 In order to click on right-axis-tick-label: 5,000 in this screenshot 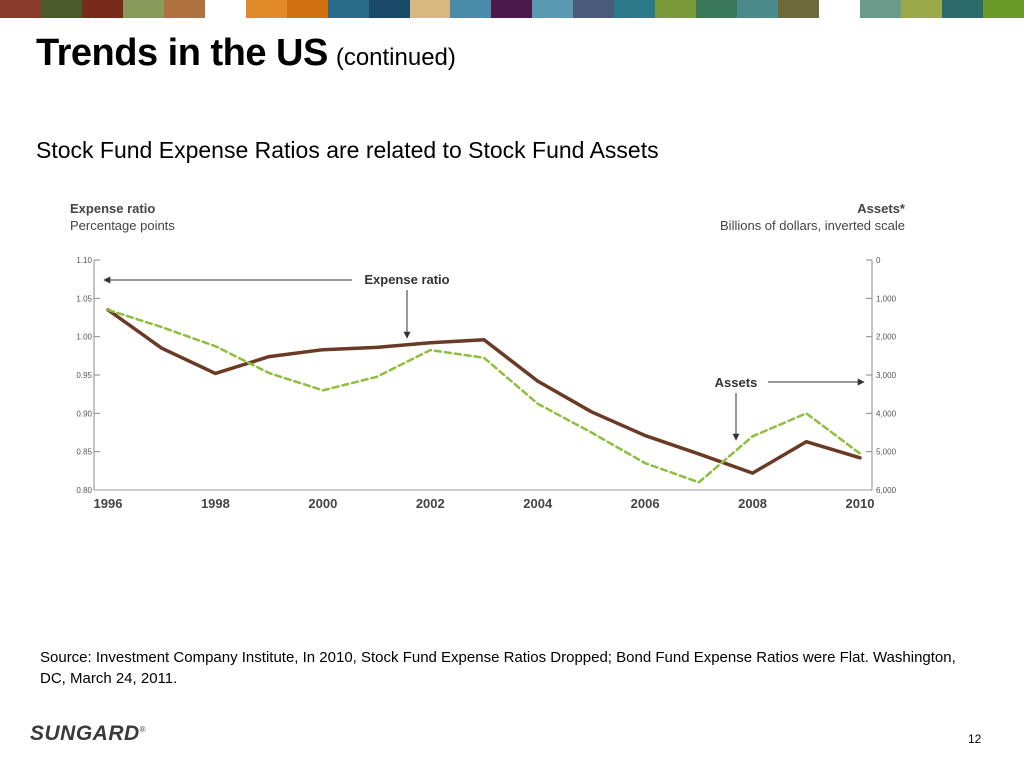, I will do `click(886, 452)`.